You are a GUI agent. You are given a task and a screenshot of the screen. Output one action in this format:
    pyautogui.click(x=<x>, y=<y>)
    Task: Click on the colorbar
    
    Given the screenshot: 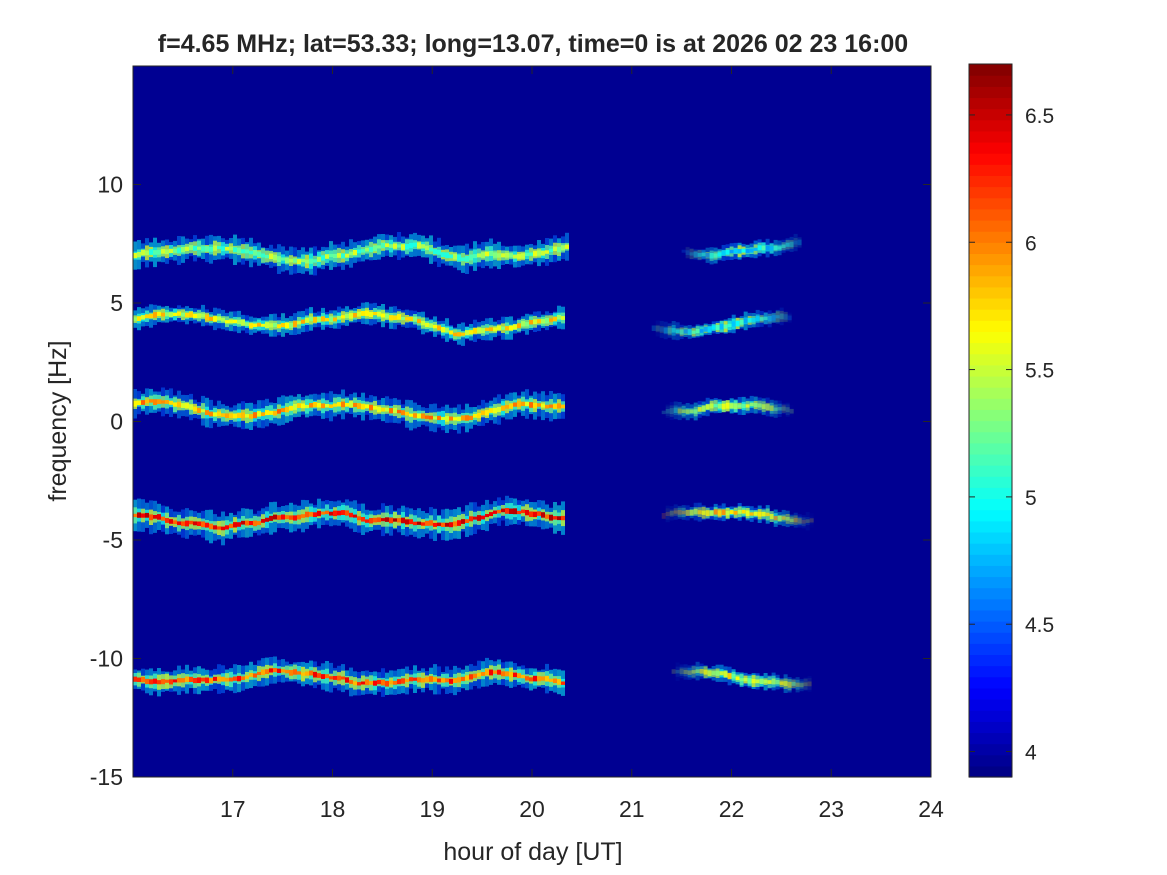 What is the action you would take?
    pyautogui.click(x=990, y=421)
    